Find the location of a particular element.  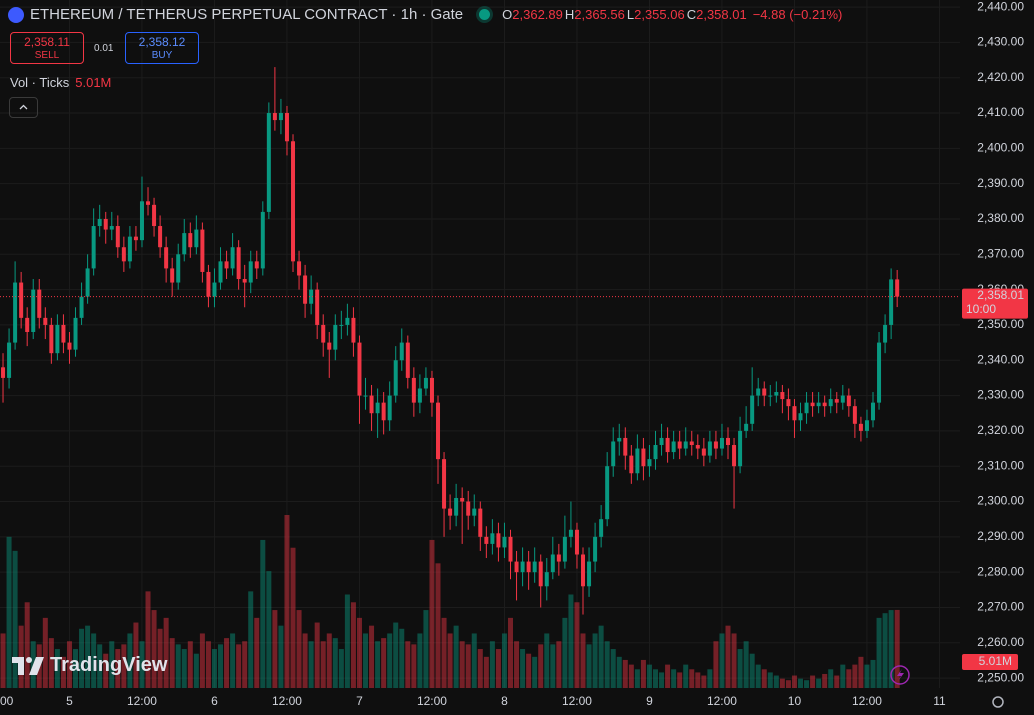

y-tick-label: 2,330.00 is located at coordinates (1000, 395).